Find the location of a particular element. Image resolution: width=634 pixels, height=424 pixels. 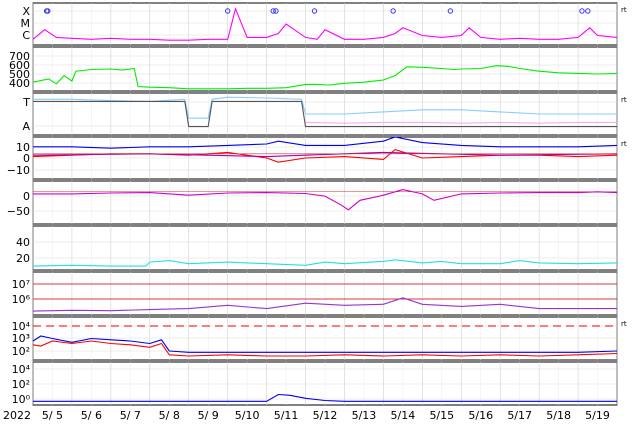

y-tick-label: 400 is located at coordinates (19, 83).